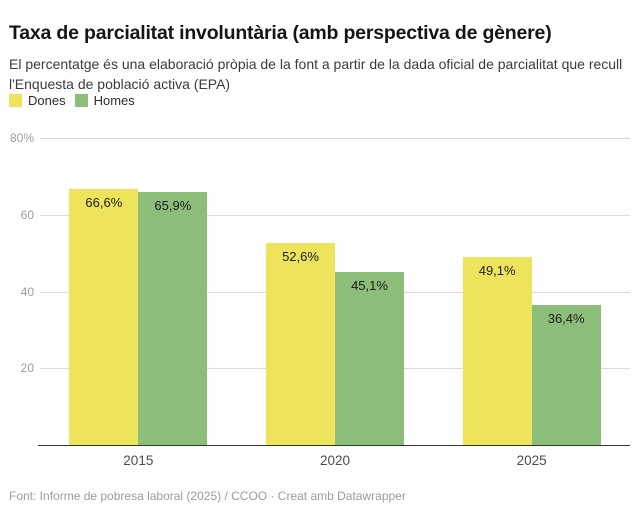 Image resolution: width=640 pixels, height=515 pixels. What do you see at coordinates (335, 460) in the screenshot?
I see `x-axis-label: 2020` at bounding box center [335, 460].